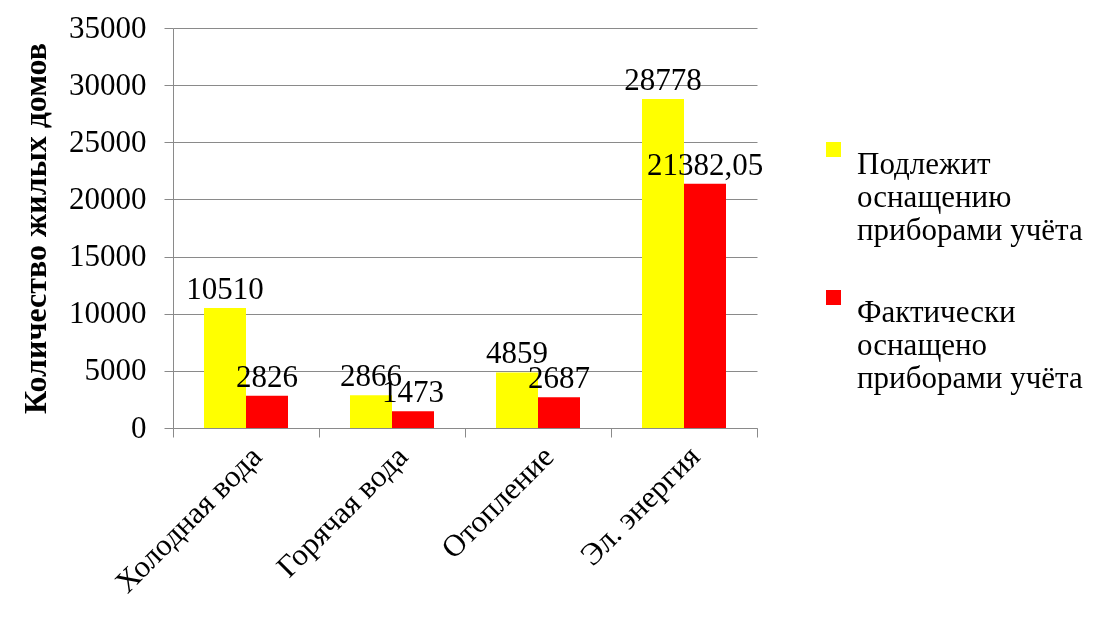 This screenshot has width=1098, height=617. I want to click on y-tick-label: 20000, so click(108, 198).